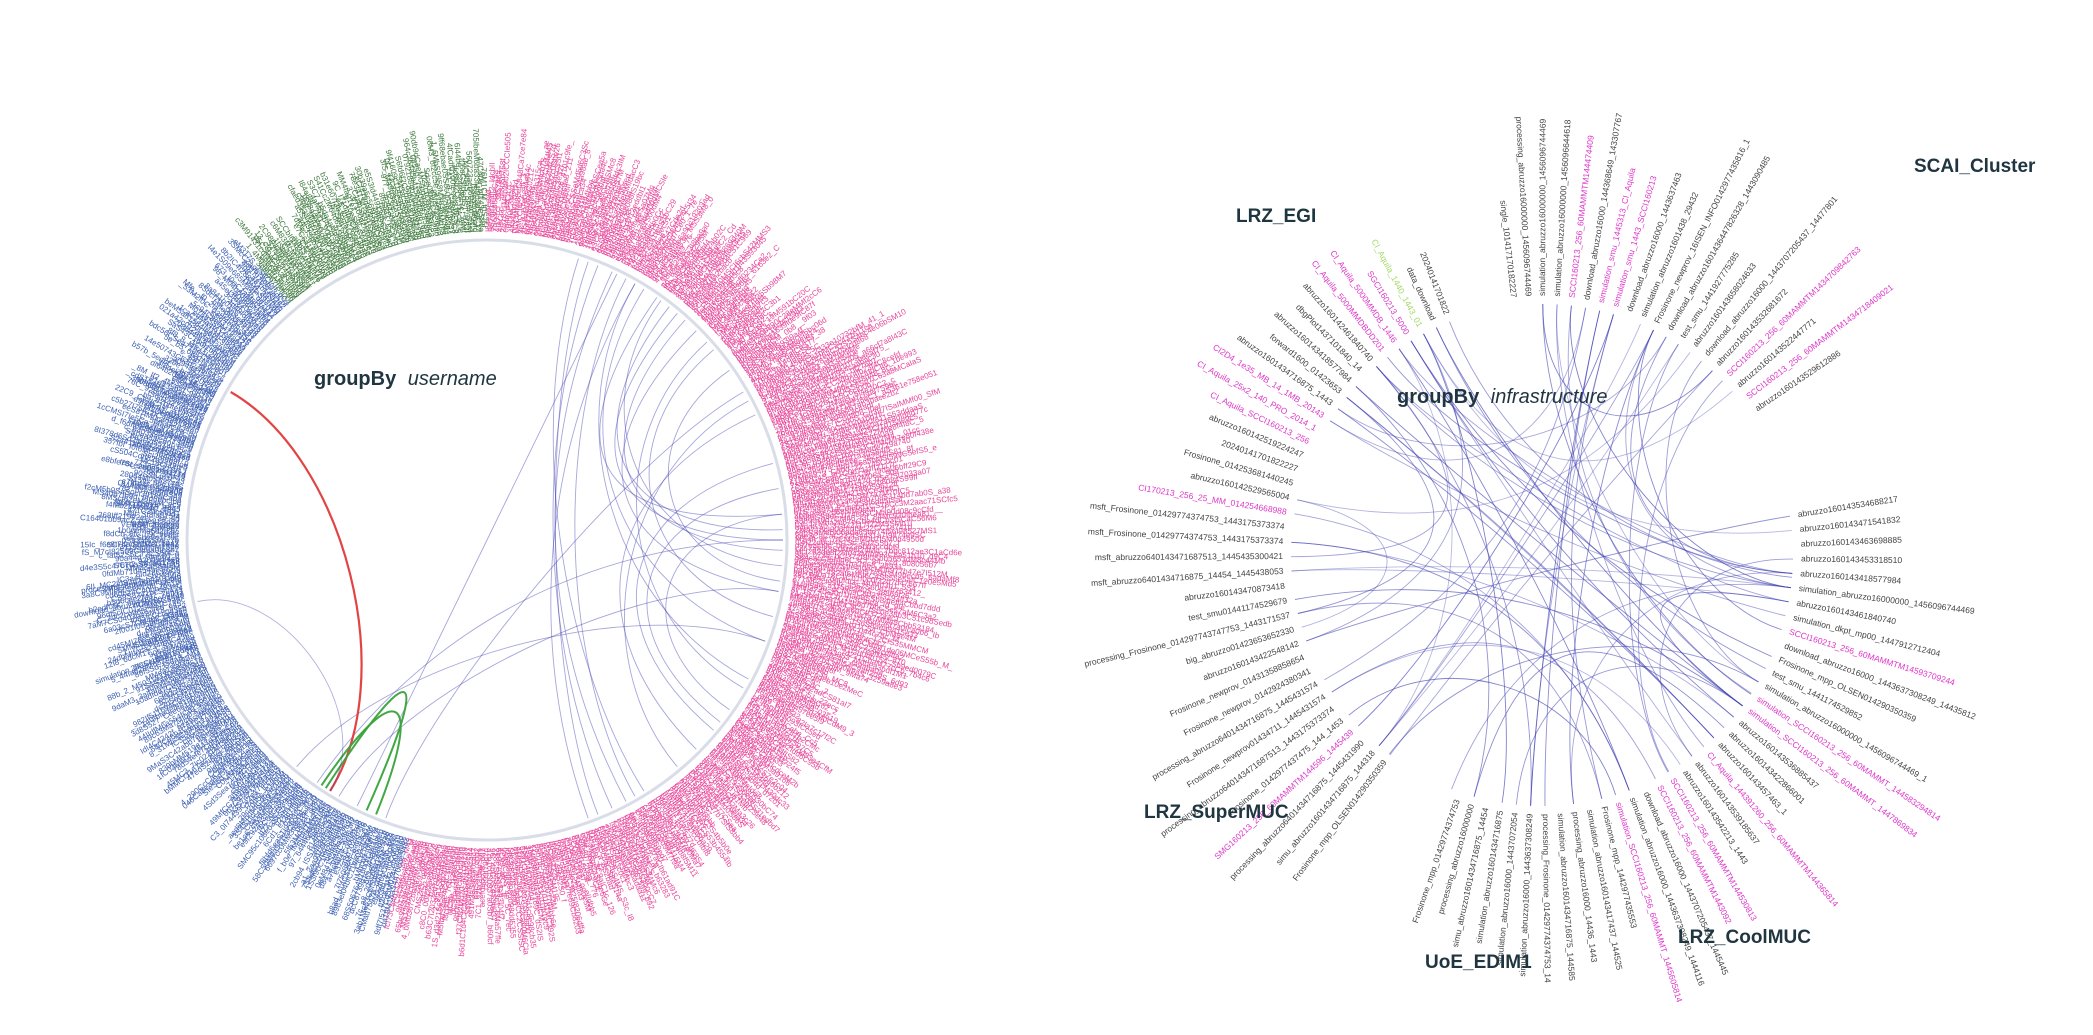 The width and height of the screenshot is (2093, 1035). I want to click on left-leaf-label: 4I9Ccc__dI8d5b768f, so click(502, 195).